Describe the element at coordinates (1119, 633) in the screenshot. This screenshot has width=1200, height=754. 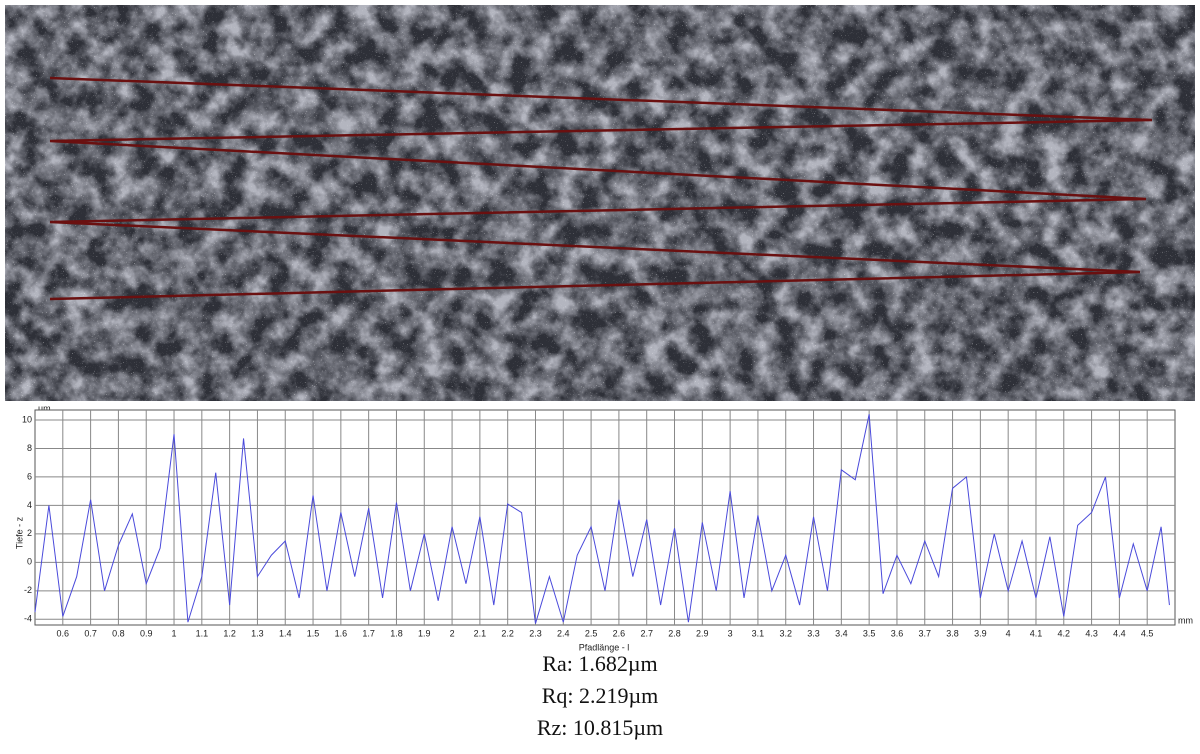
I see `x-tick-label: 4.4` at that location.